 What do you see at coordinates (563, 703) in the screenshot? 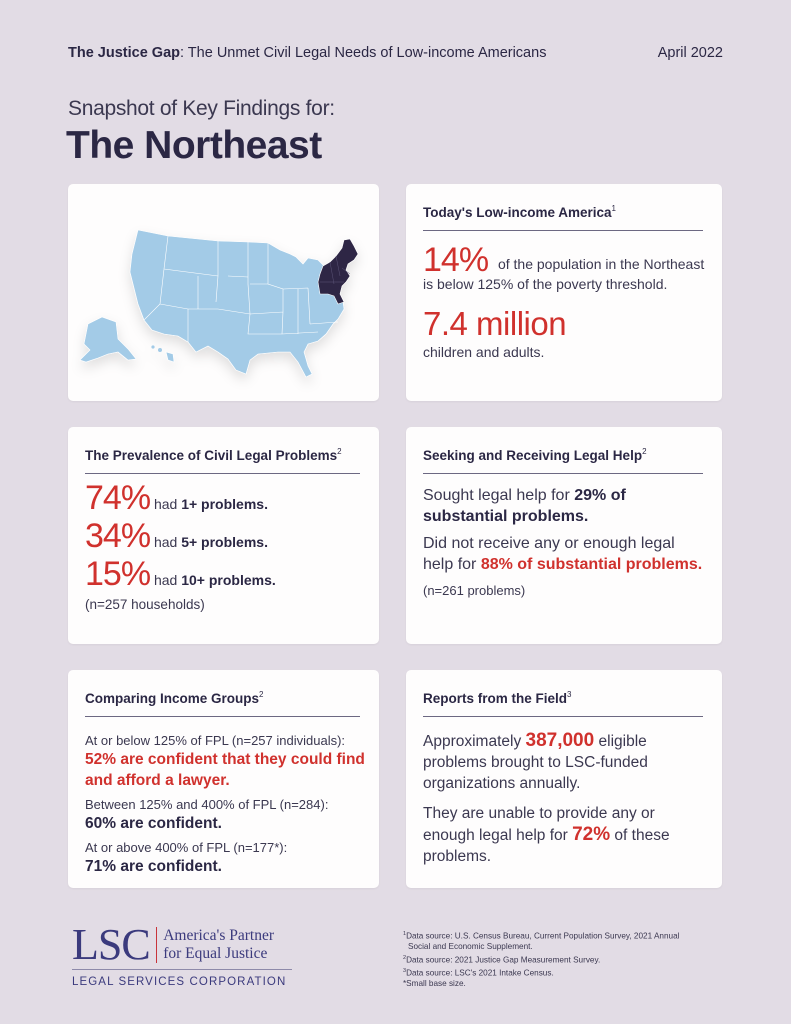
I see `card-heading: Reports from the Field3` at bounding box center [563, 703].